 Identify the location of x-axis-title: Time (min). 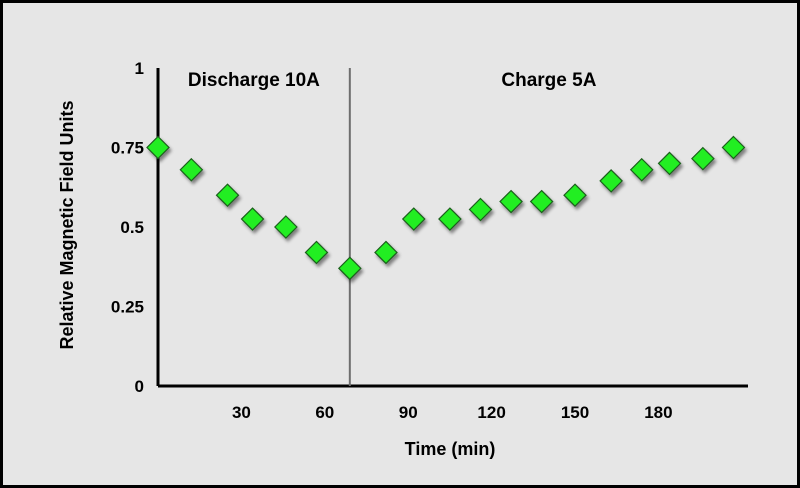
(450, 449).